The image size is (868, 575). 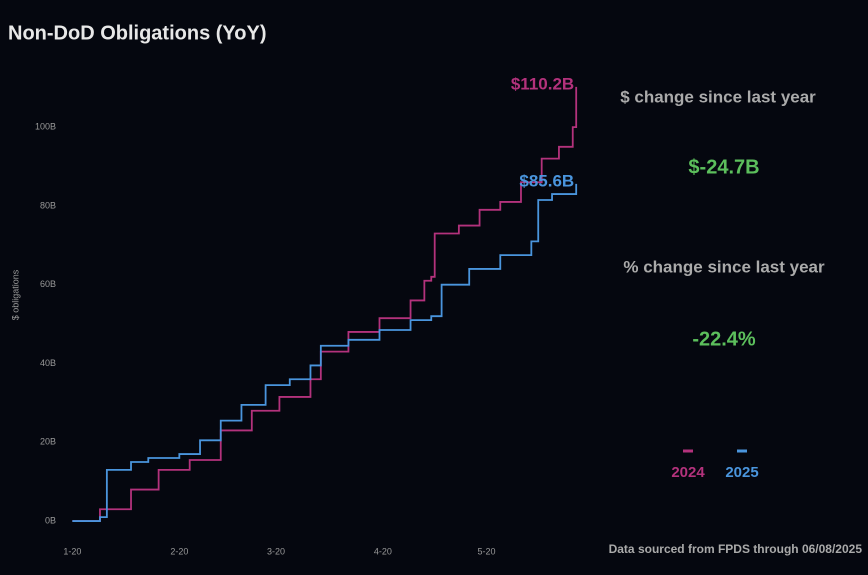 What do you see at coordinates (48, 284) in the screenshot?
I see `y-tick-label: 60B` at bounding box center [48, 284].